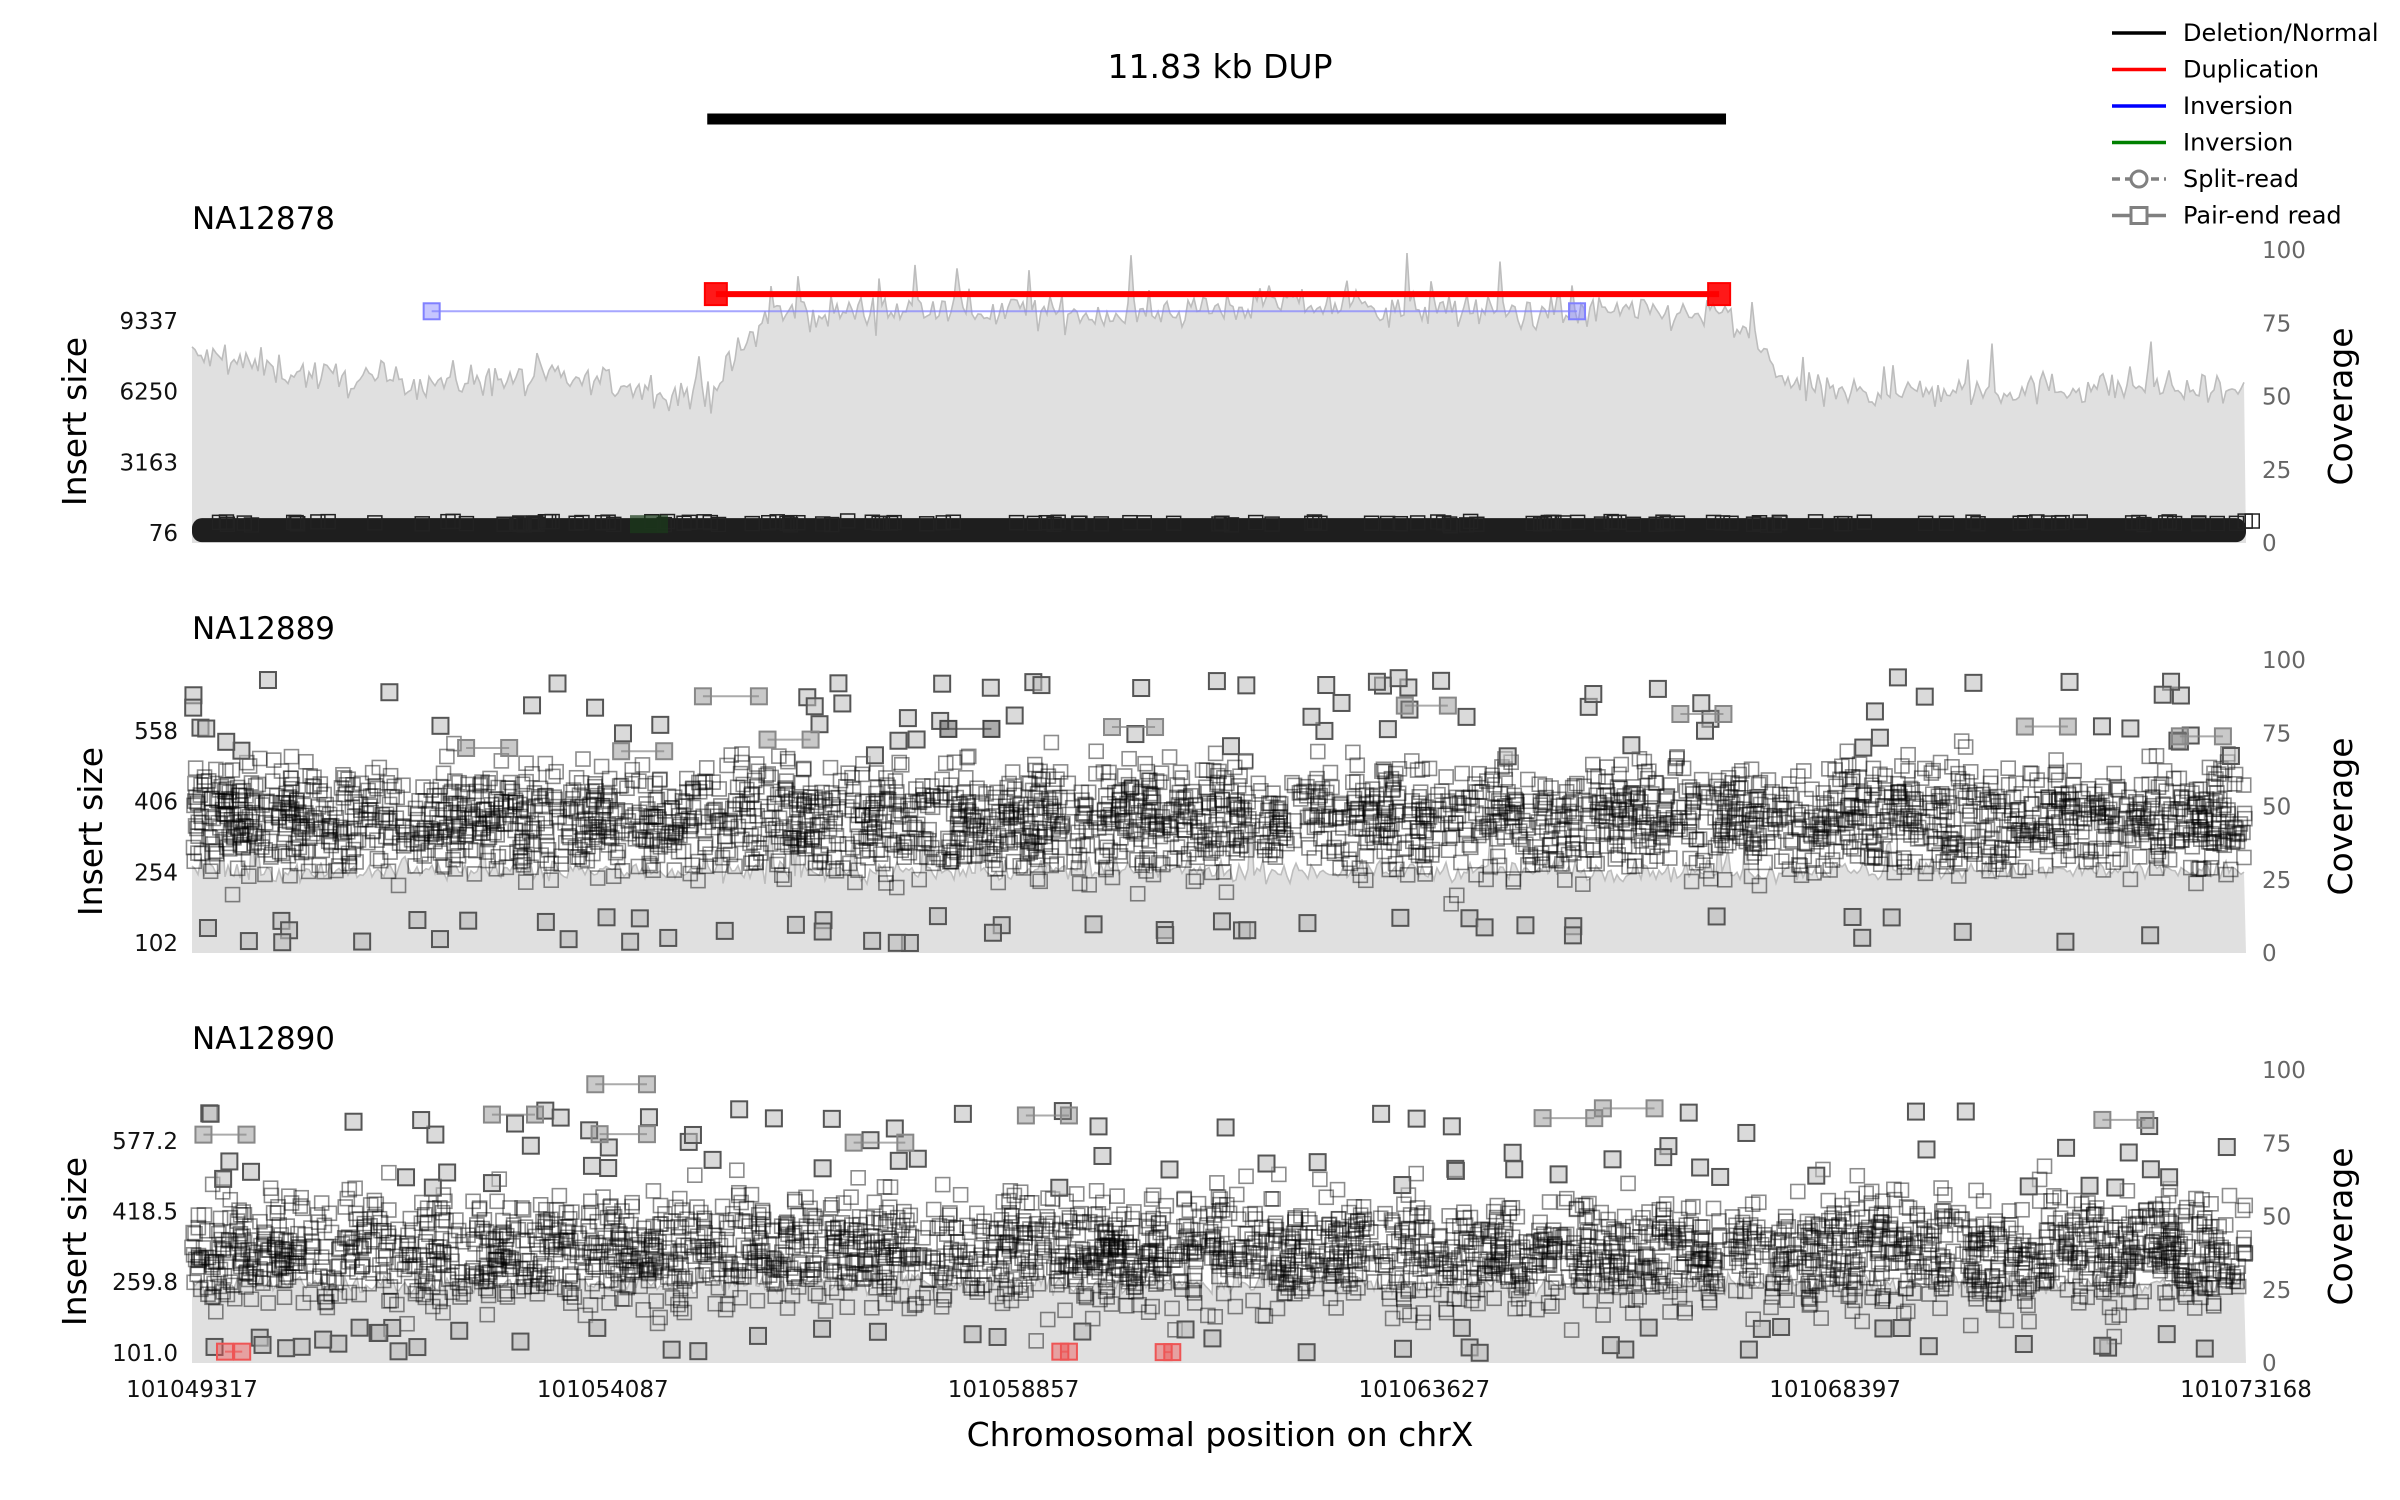 The width and height of the screenshot is (2400, 1500). I want to click on sample-title: NA12889, so click(263, 629).